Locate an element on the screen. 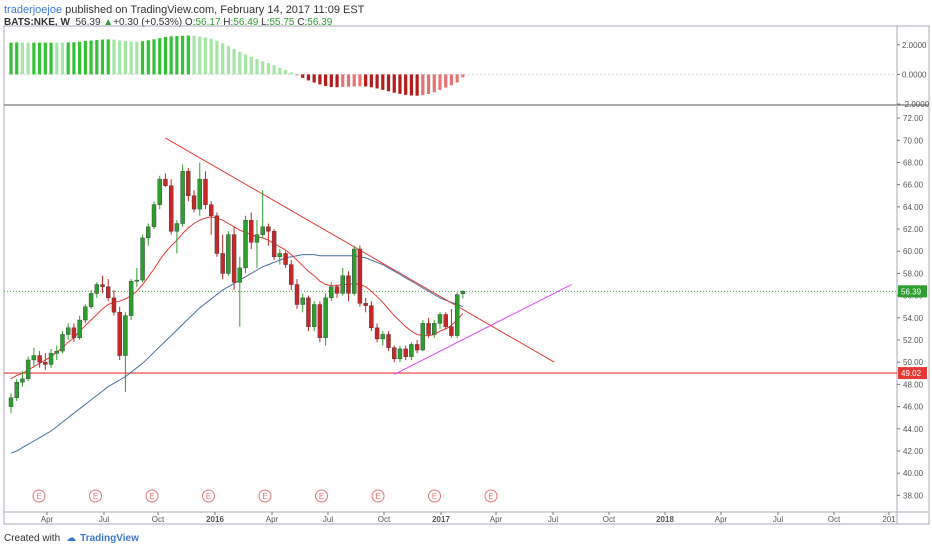  price-tick-label: 60.00 is located at coordinates (913, 251).